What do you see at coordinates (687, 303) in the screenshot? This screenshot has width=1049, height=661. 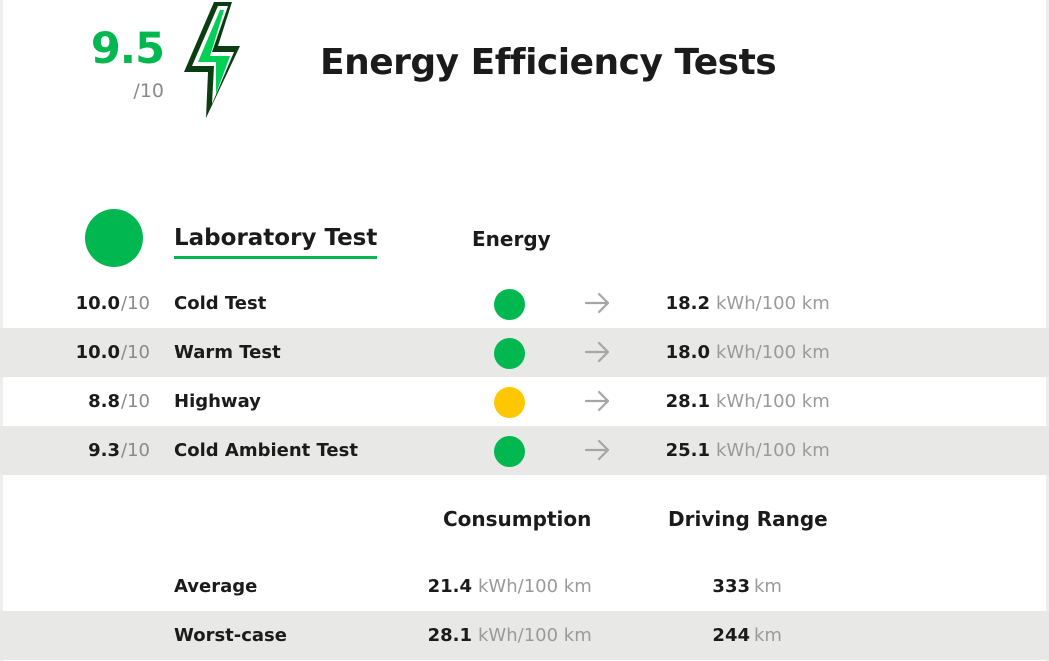 I see `energy-value: 18.2` at bounding box center [687, 303].